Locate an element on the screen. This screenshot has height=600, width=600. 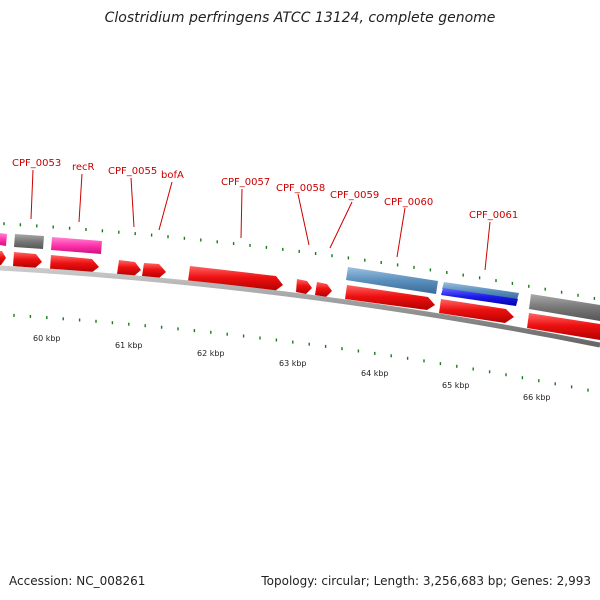
kbp-label: 64 kbp is located at coordinates (375, 373).